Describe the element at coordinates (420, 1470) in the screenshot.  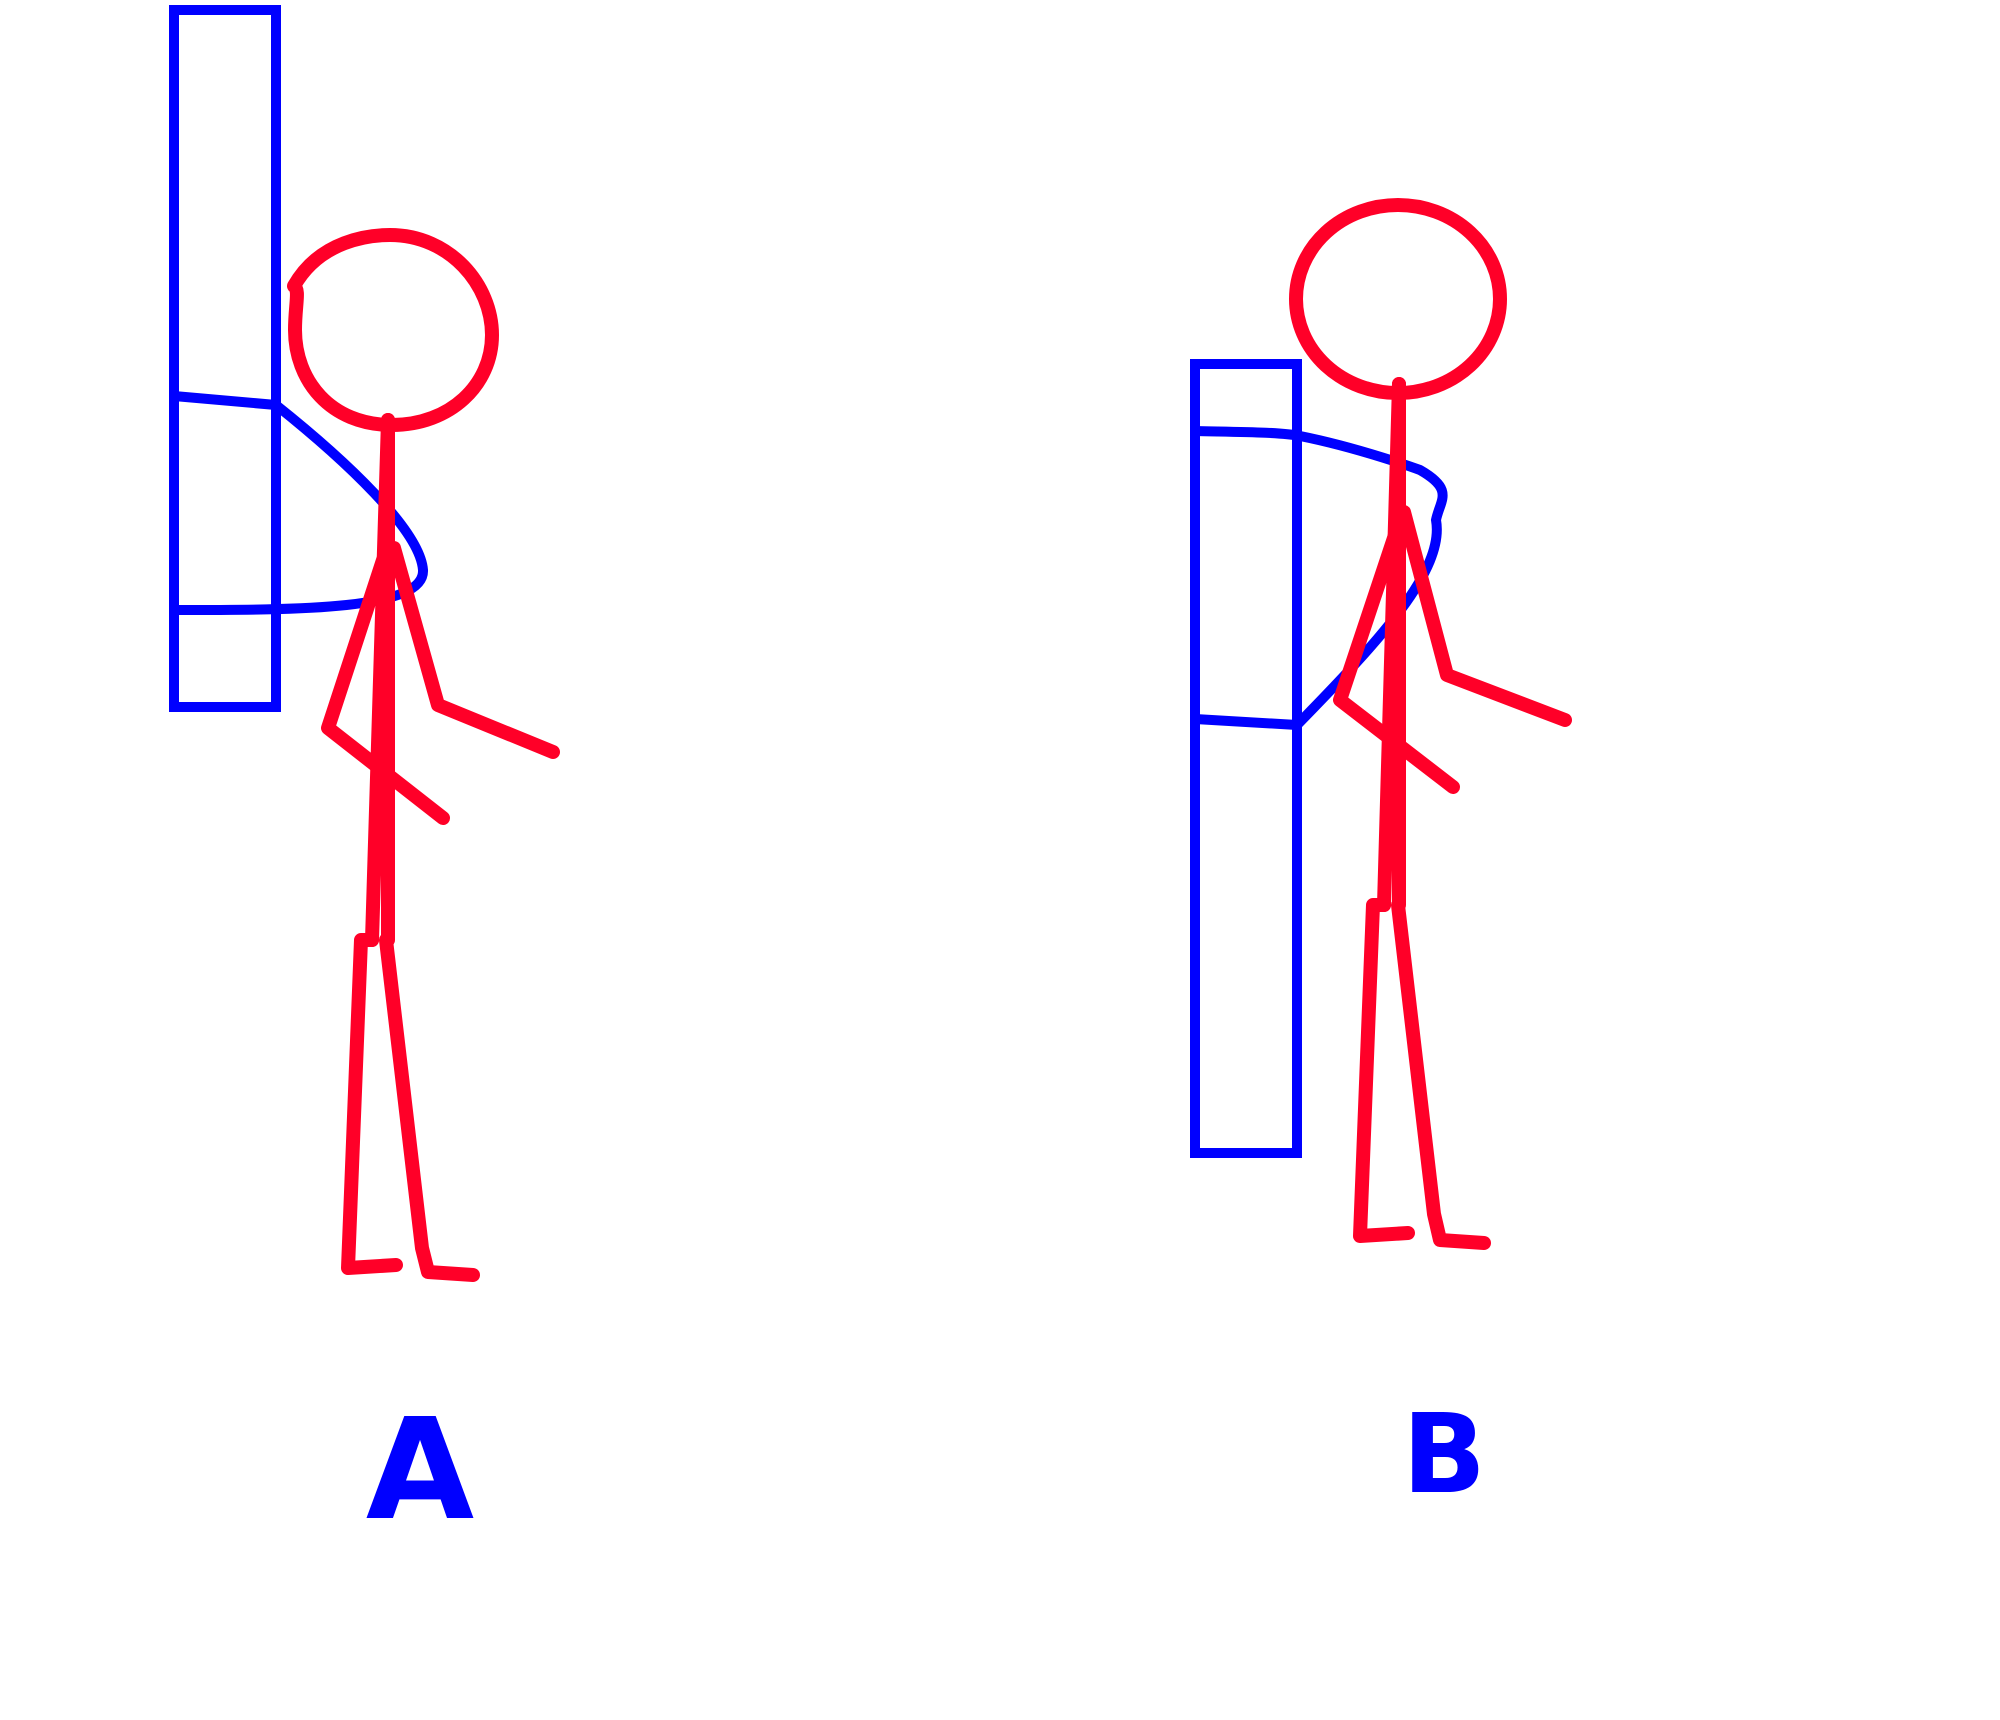
I see `panel-a-label: A` at that location.